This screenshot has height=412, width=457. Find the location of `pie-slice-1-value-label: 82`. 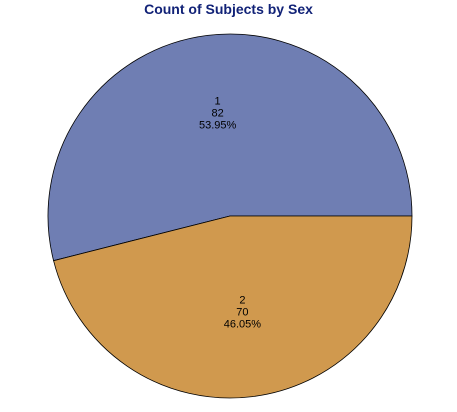

pie-slice-1-value-label: 82 is located at coordinates (217, 114).